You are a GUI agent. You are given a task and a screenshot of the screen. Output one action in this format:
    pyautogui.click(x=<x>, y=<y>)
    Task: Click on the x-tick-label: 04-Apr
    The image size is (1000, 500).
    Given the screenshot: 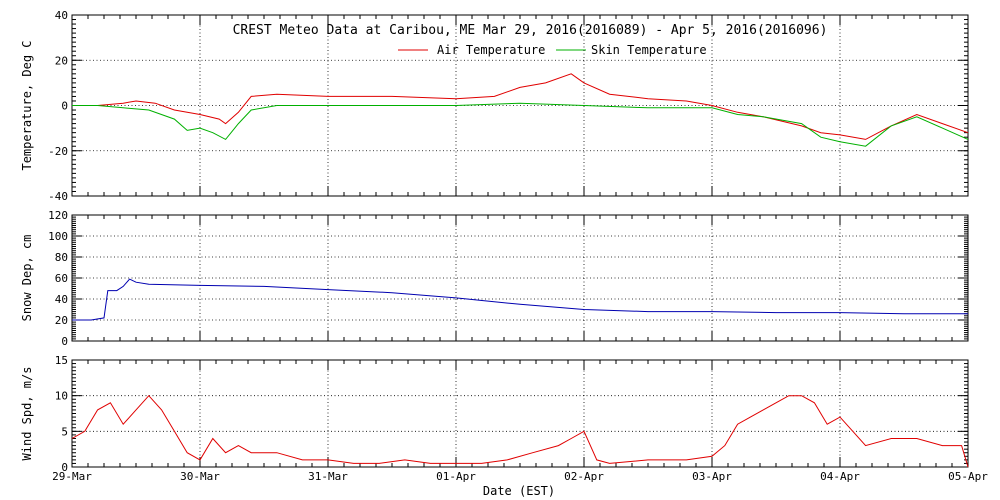 What is the action you would take?
    pyautogui.click(x=840, y=476)
    